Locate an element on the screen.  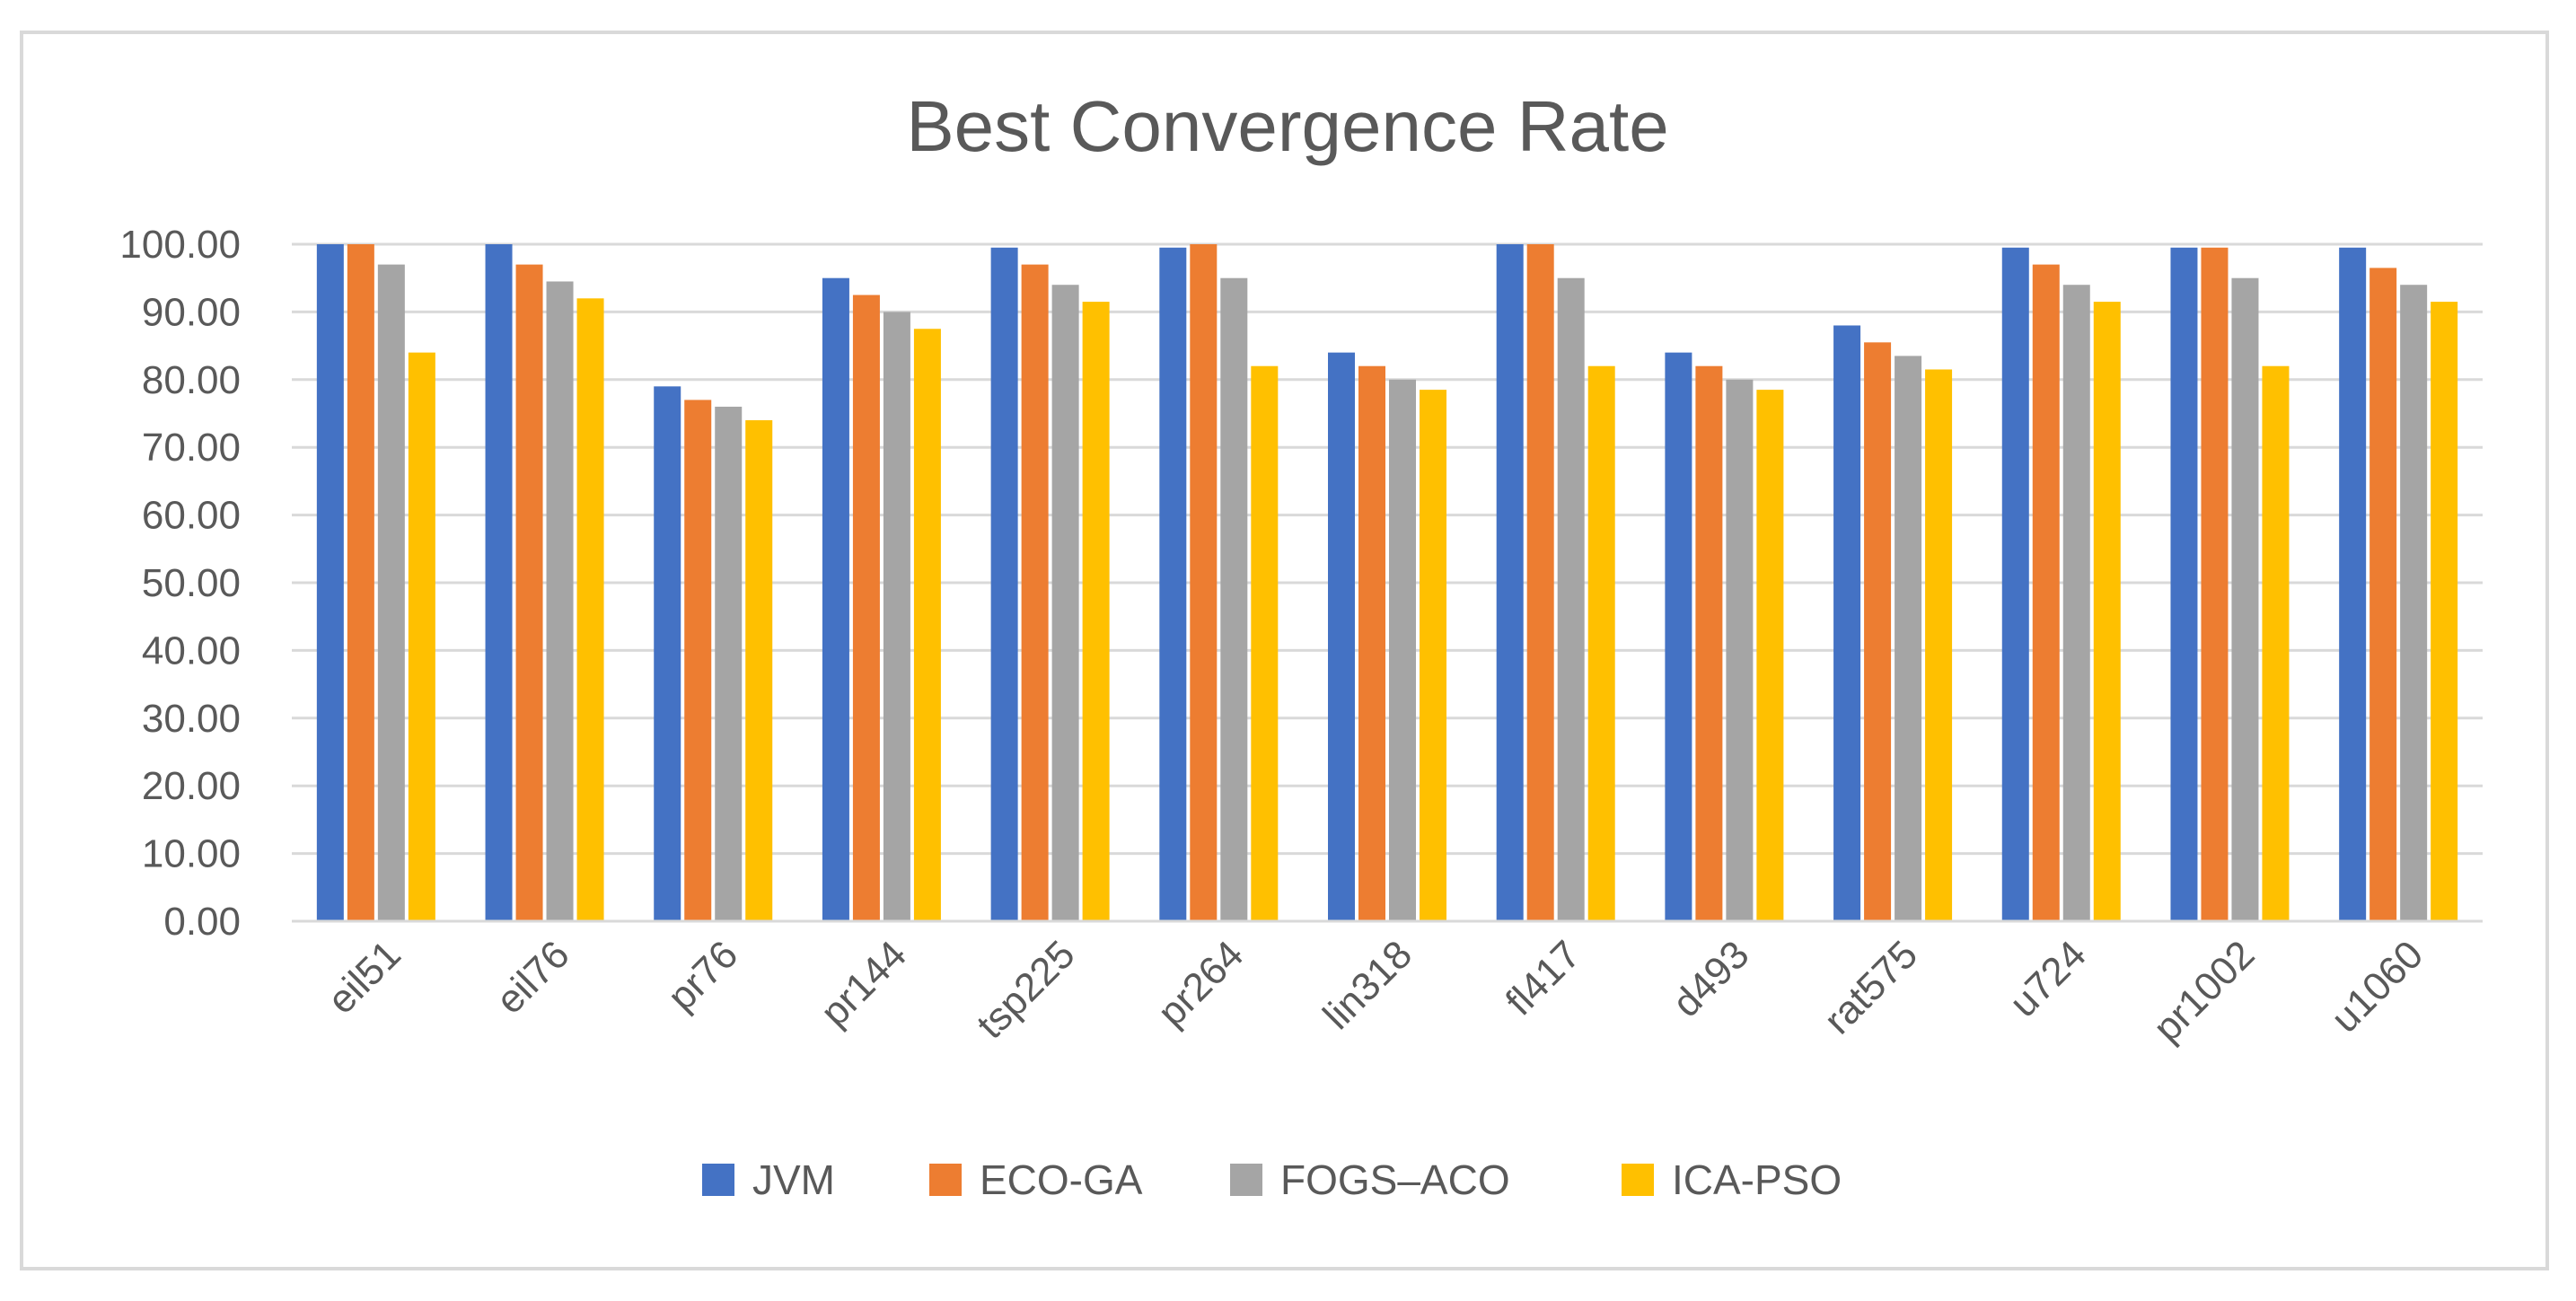
x-tick-label: pr264 is located at coordinates (1200, 983).